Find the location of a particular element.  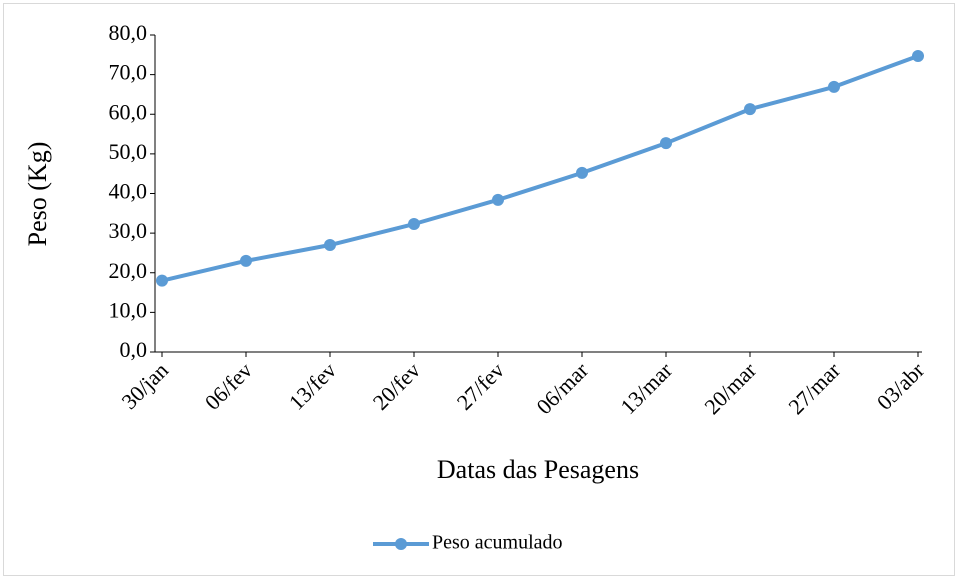

y-tick-label: 20,0 is located at coordinates (128, 270).